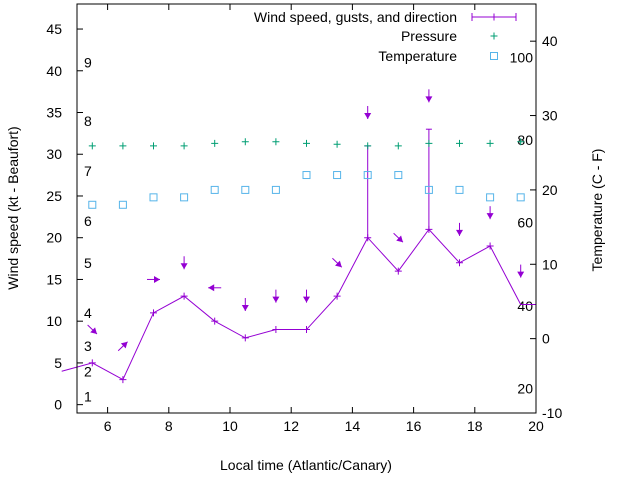  What do you see at coordinates (54, 238) in the screenshot?
I see `y-tick-label: 20` at bounding box center [54, 238].